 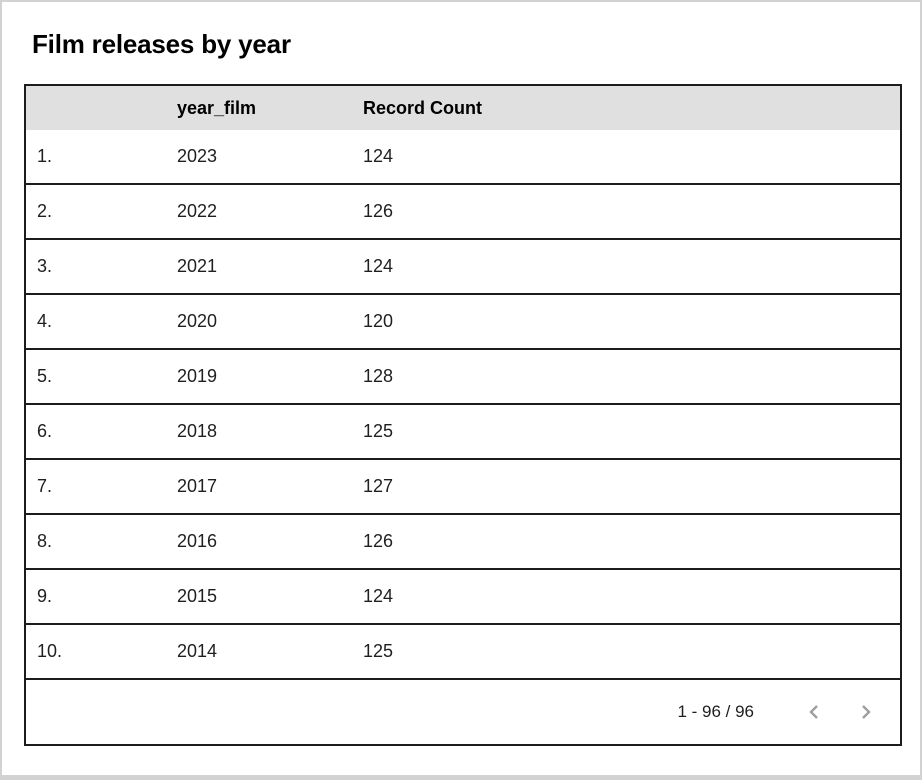 What do you see at coordinates (91, 651) in the screenshot?
I see `row-number-cell: 10.` at bounding box center [91, 651].